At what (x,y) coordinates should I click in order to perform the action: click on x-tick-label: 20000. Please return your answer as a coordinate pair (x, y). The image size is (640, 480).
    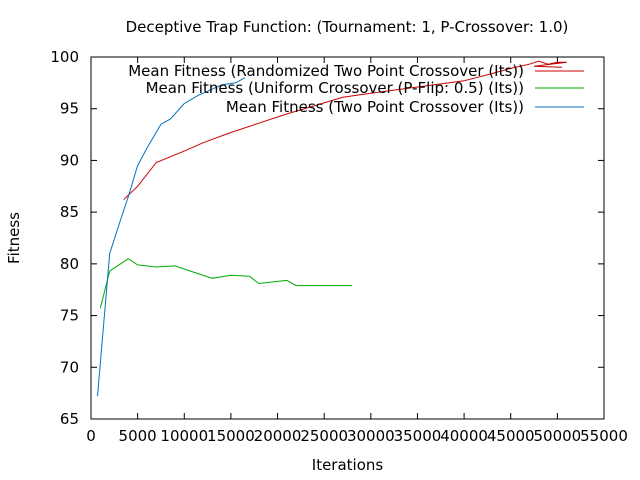
    Looking at the image, I should click on (278, 436).